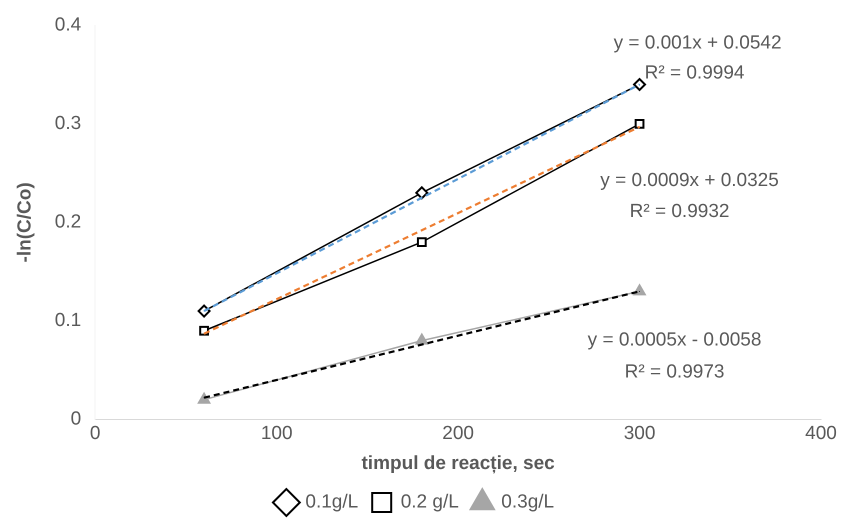 The height and width of the screenshot is (526, 851). Describe the element at coordinates (76, 419) in the screenshot. I see `y-tick-label: 0` at that location.